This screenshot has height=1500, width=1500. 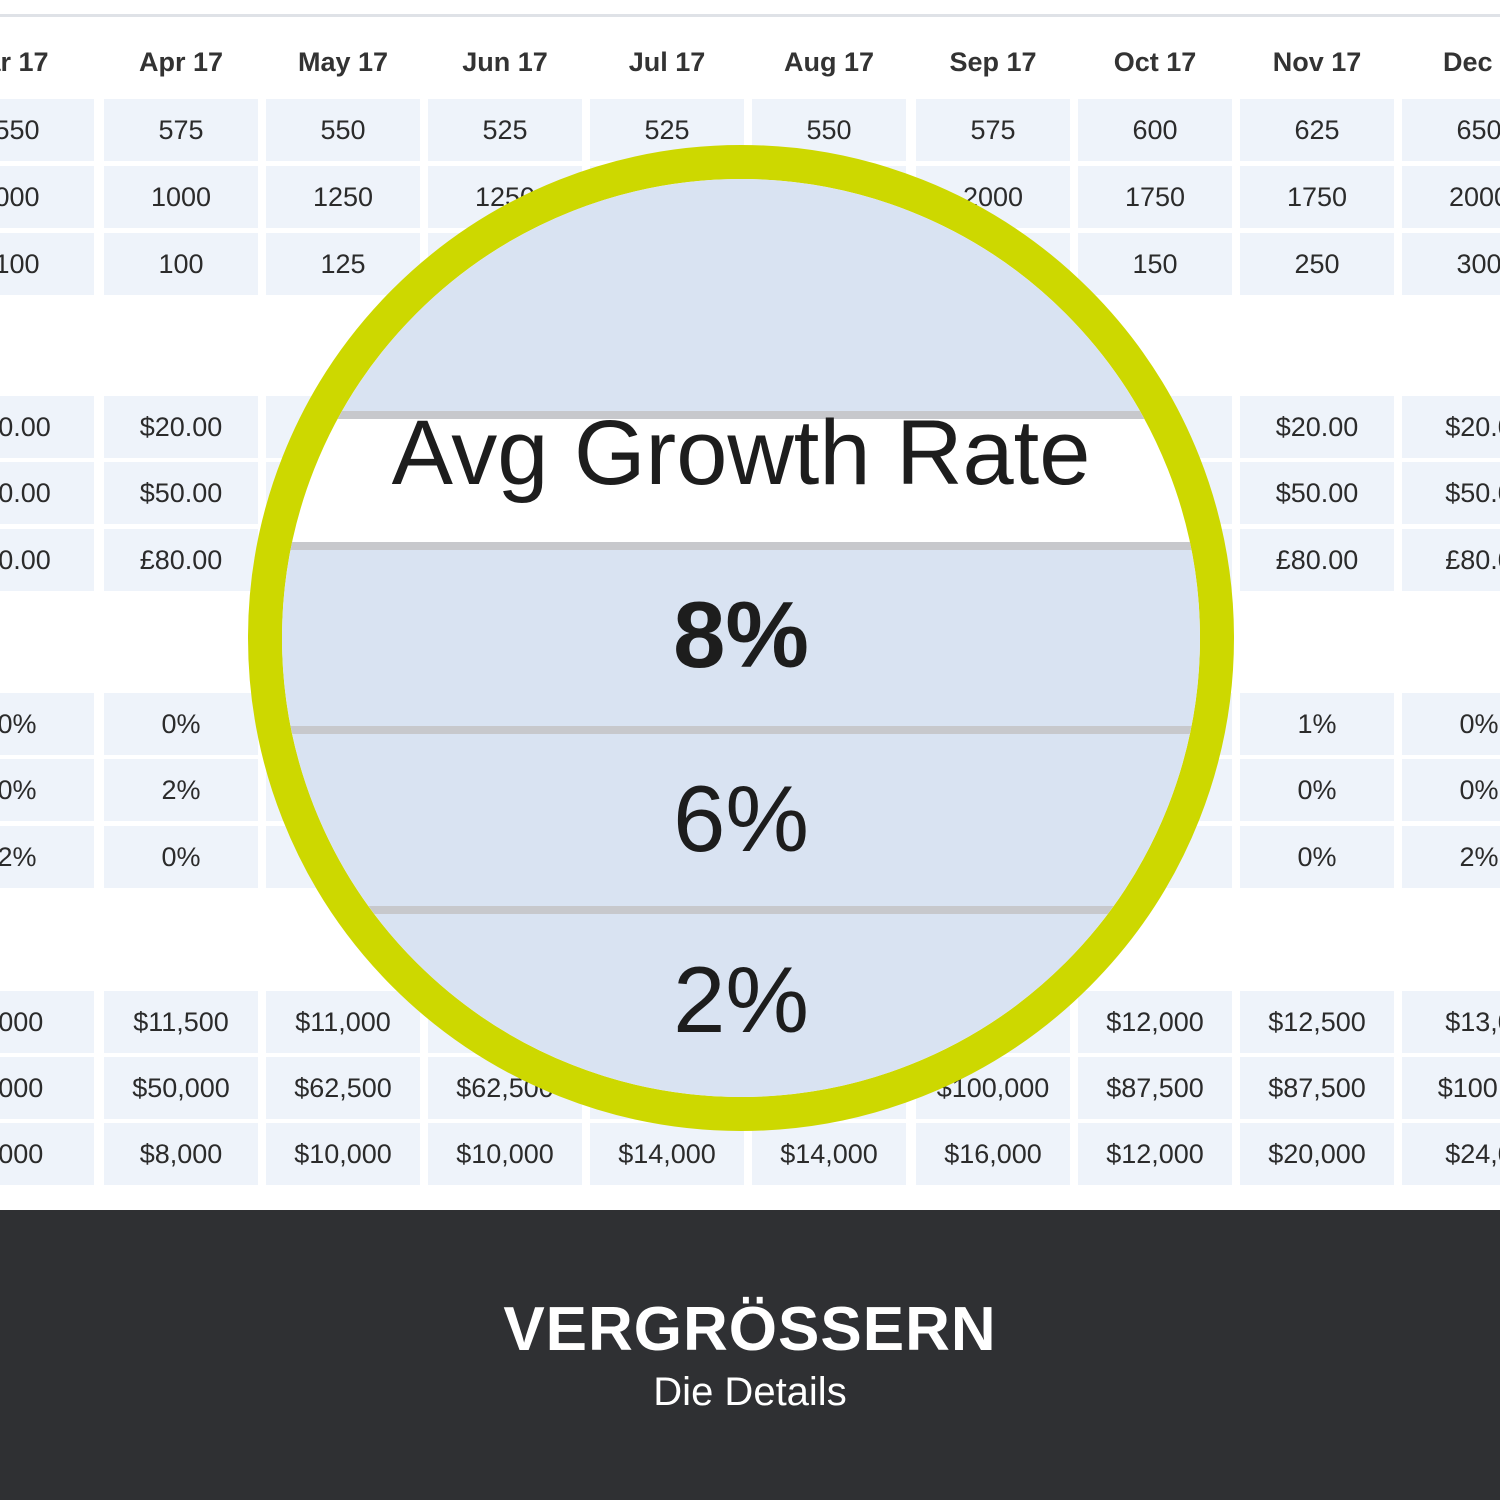 I want to click on table-cell: $13,0, so click(x=1451, y=1022).